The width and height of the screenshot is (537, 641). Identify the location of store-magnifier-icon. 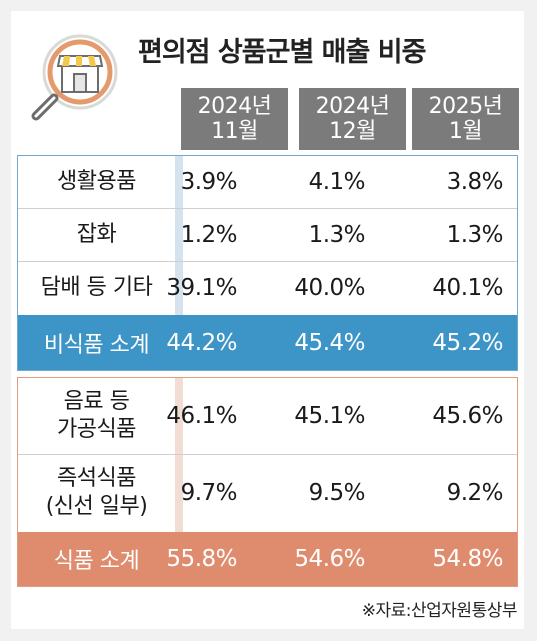
(74, 77).